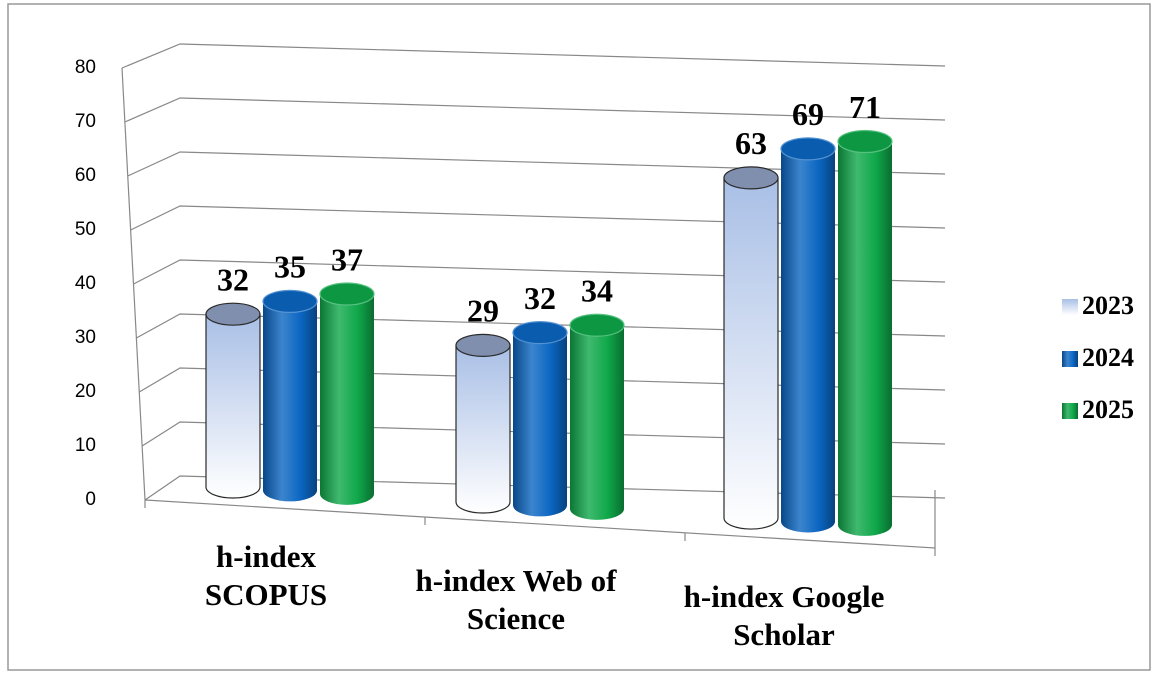 The image size is (1158, 674). What do you see at coordinates (1108, 409) in the screenshot?
I see `legend-label: 2025` at bounding box center [1108, 409].